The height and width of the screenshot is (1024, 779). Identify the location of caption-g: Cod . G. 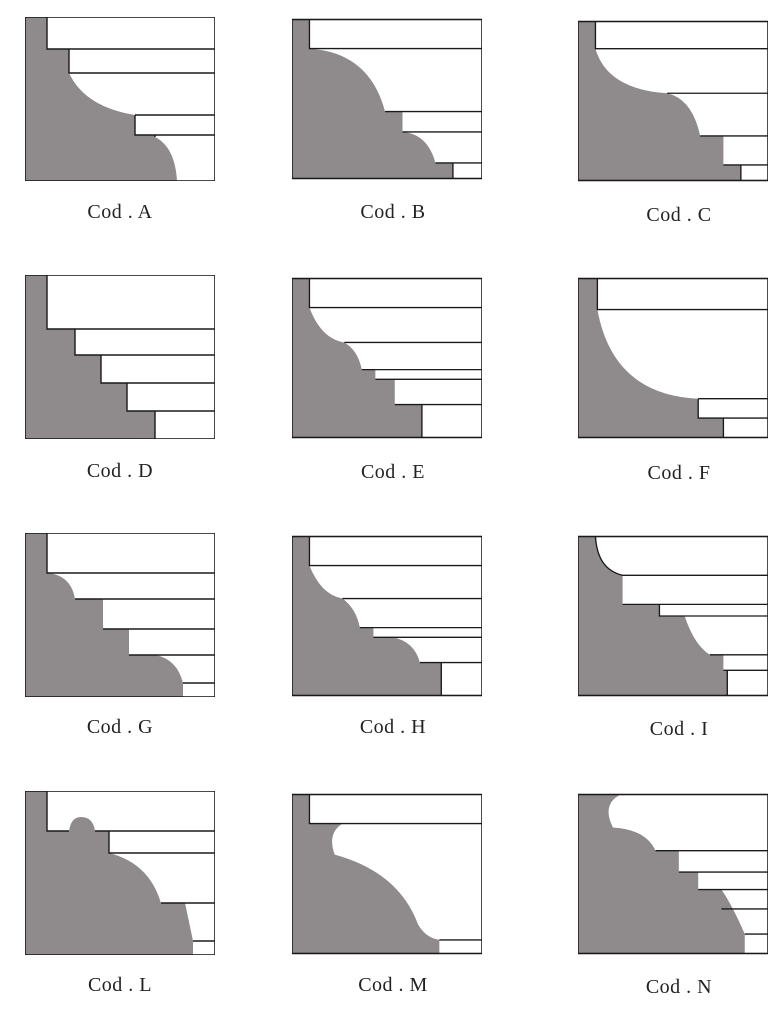
(120, 727).